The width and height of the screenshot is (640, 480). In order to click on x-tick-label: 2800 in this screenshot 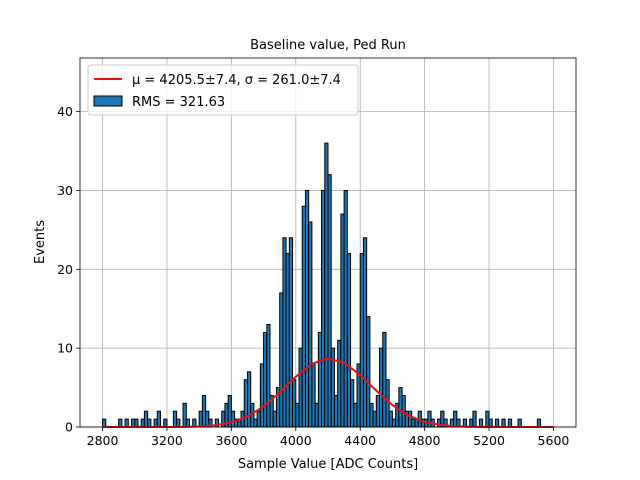, I will do `click(103, 440)`.